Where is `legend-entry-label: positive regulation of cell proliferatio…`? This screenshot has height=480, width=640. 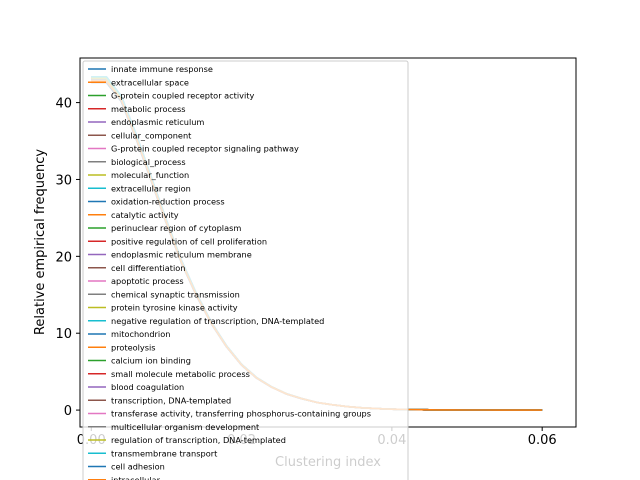 legend-entry-label: positive regulation of cell proliferatio… is located at coordinates (189, 241).